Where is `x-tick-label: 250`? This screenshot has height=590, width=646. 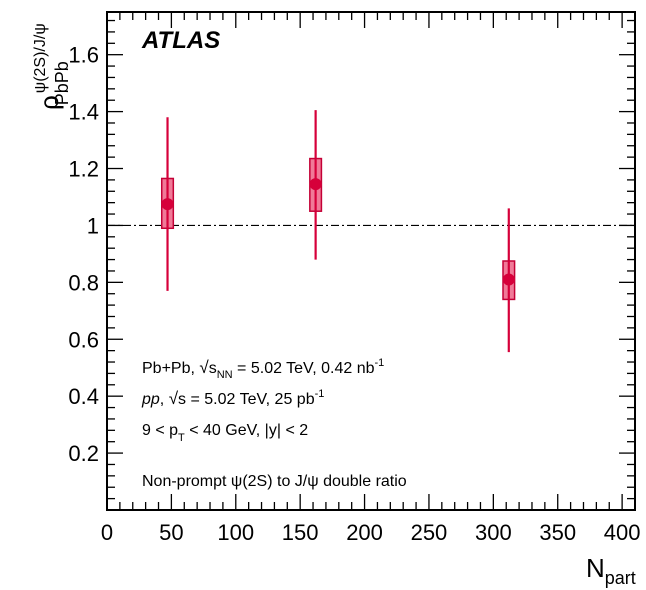 x-tick-label: 250 is located at coordinates (429, 532).